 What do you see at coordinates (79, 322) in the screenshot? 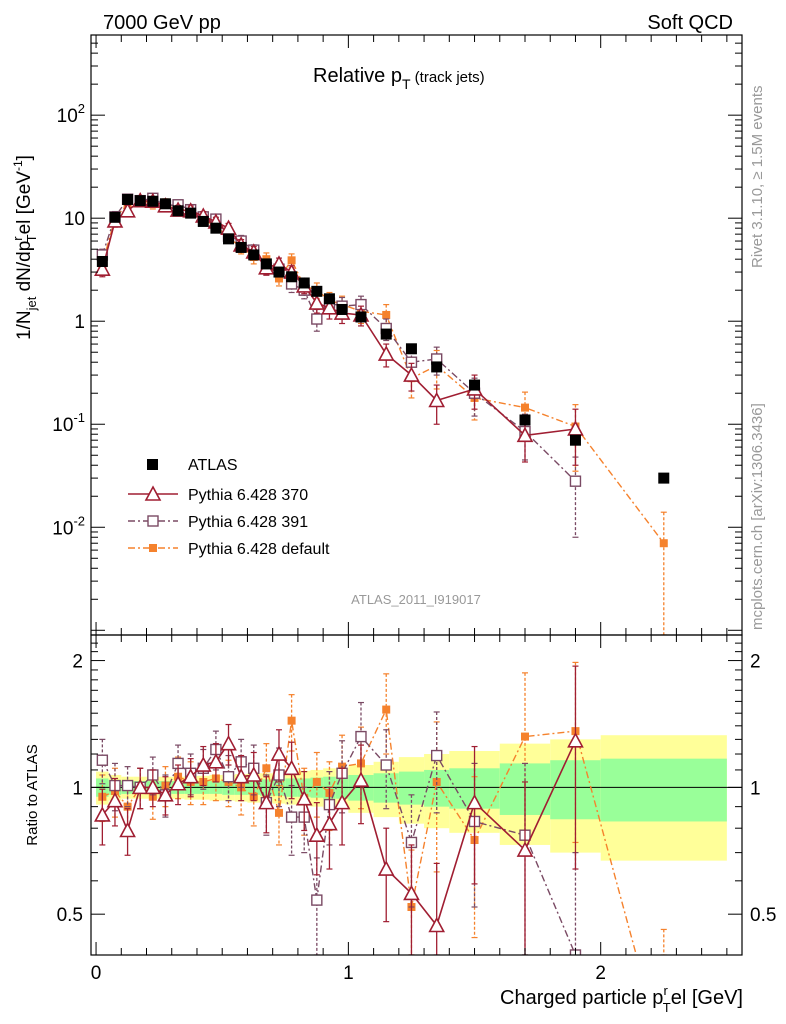
I see `y-tick-label: 1` at bounding box center [79, 322].